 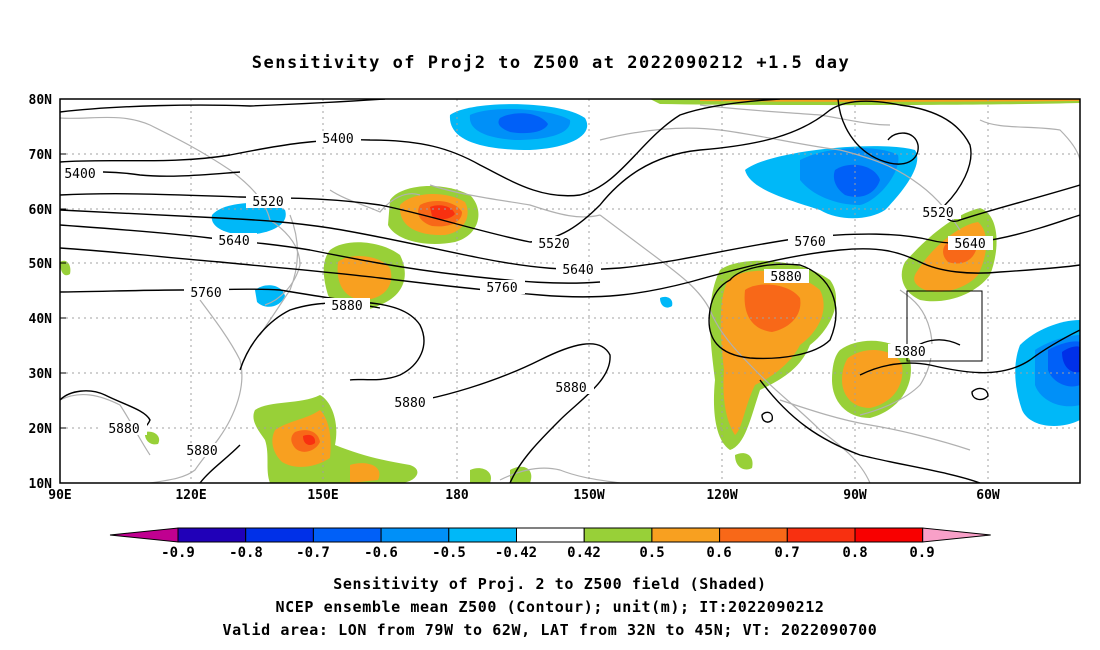 I want to click on lat-label: 60N, so click(x=41, y=210).